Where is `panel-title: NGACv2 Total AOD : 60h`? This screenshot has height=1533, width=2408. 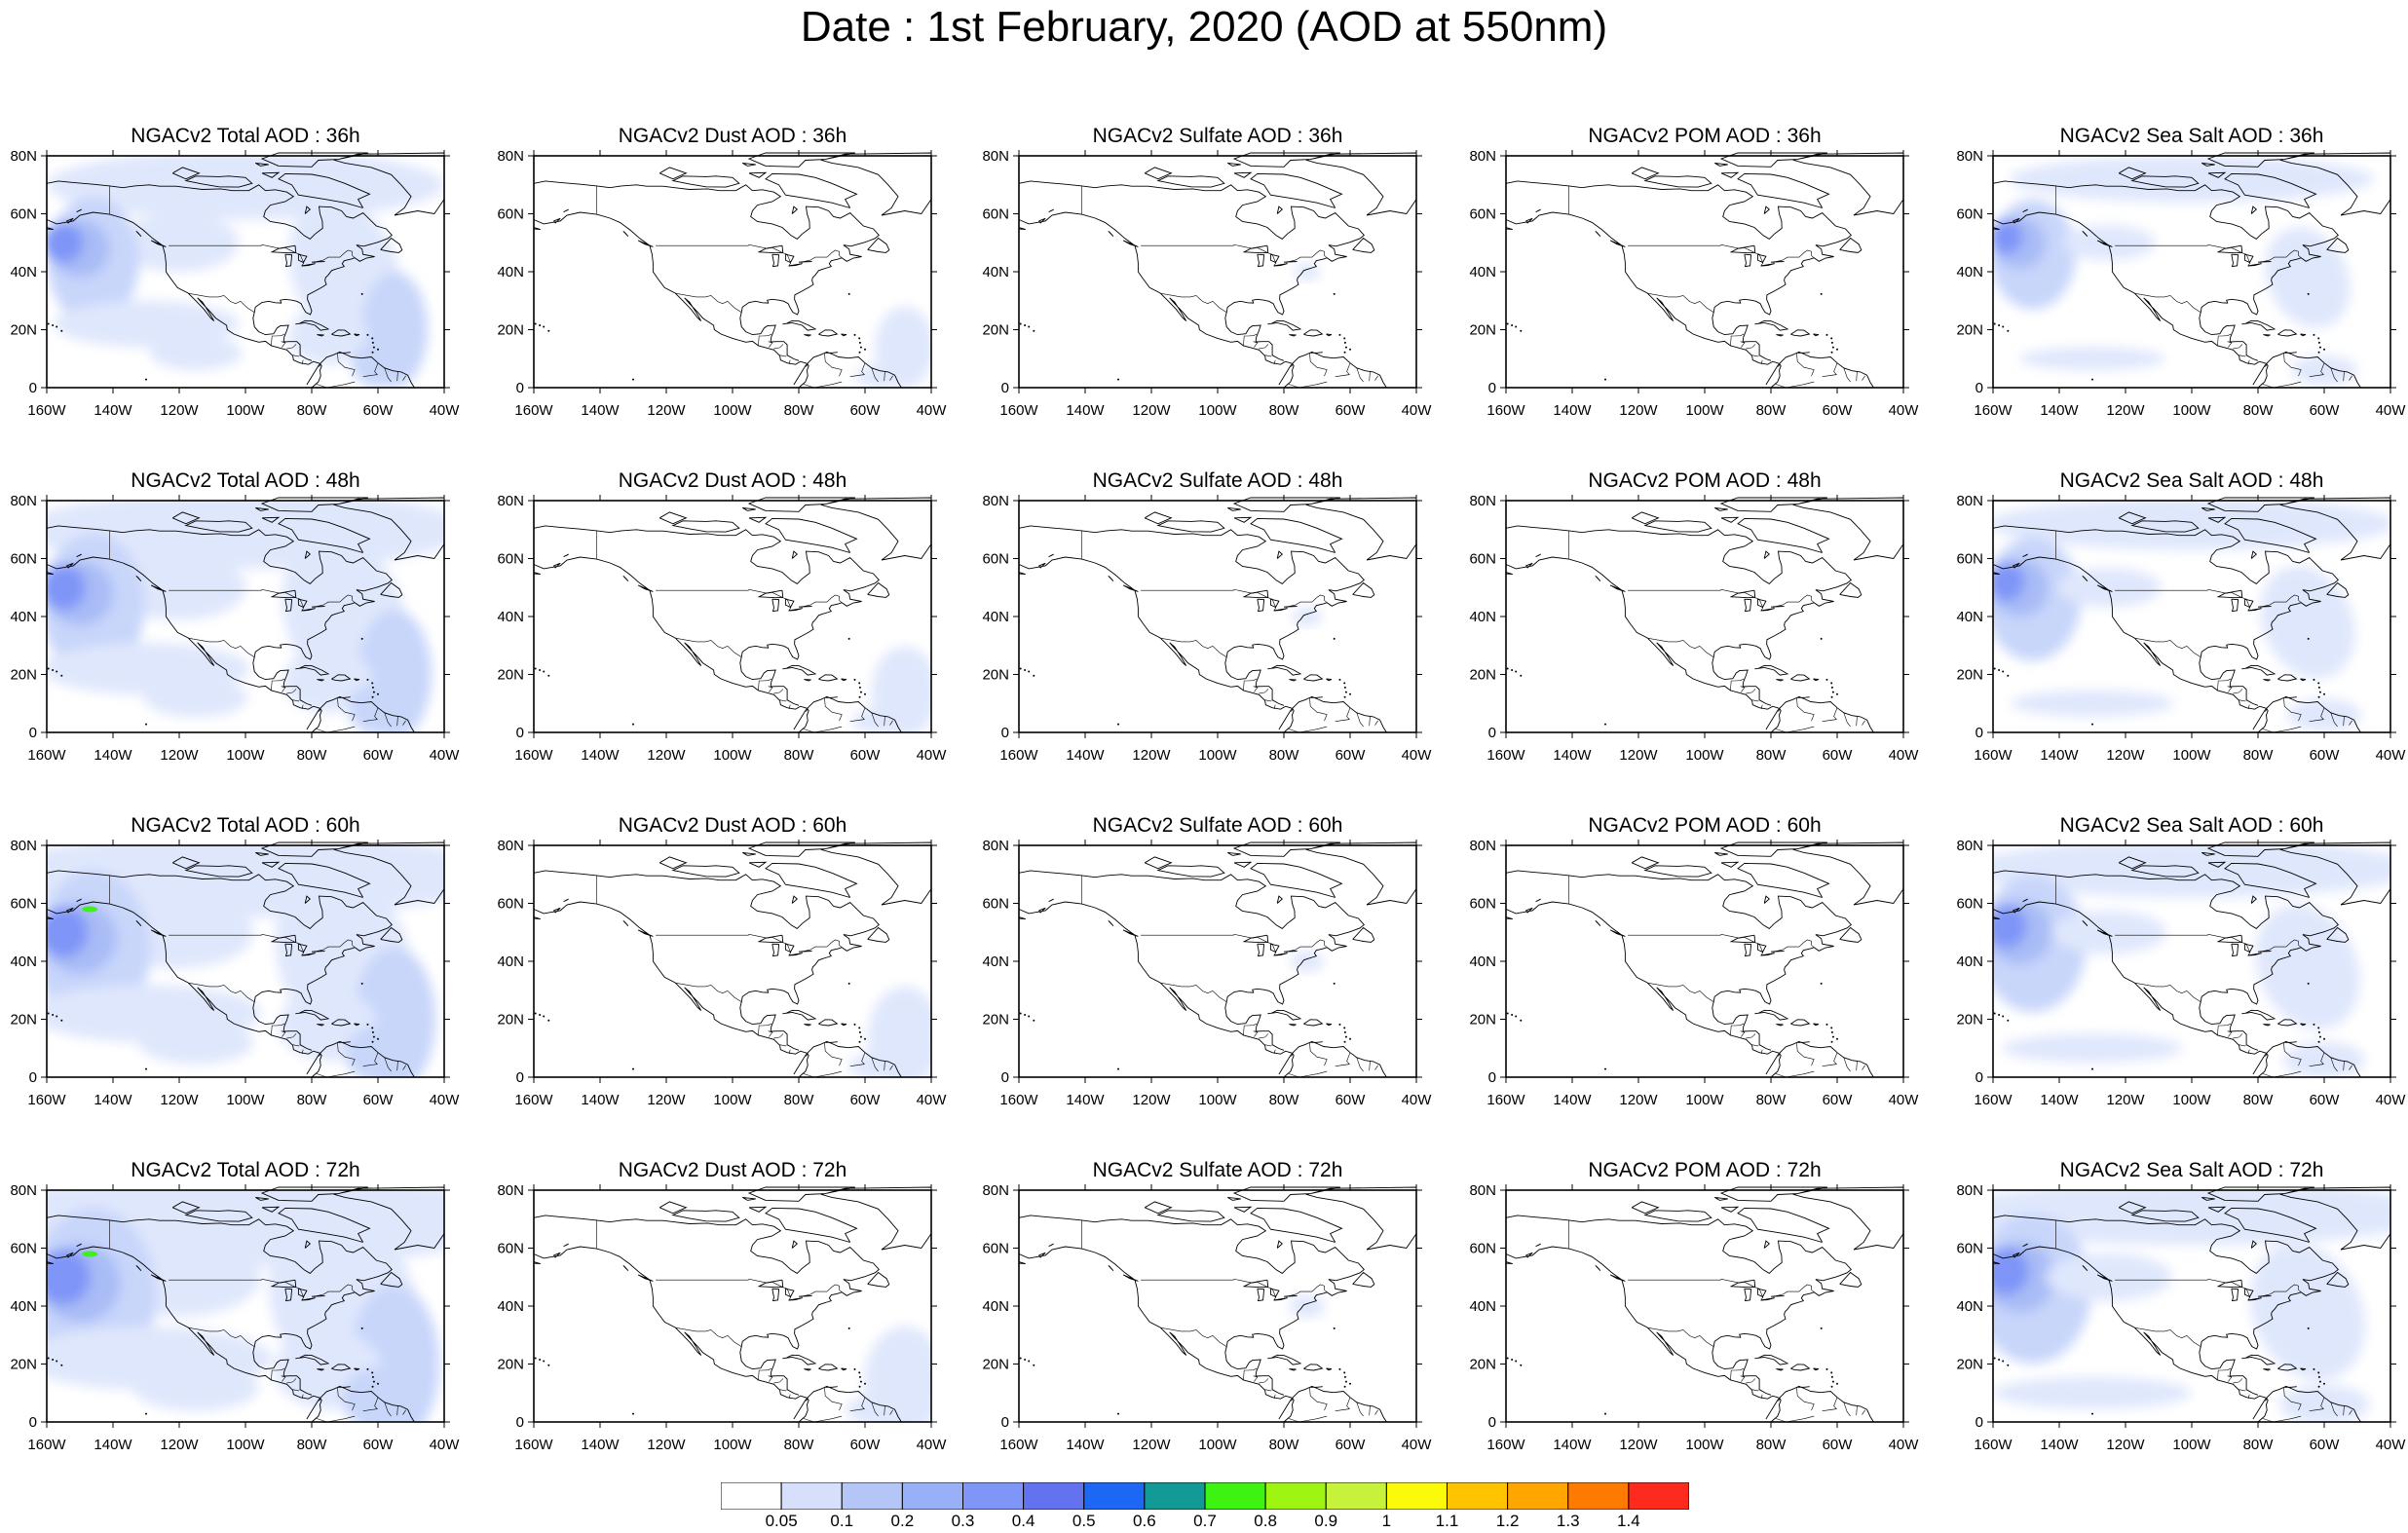 panel-title: NGACv2 Total AOD : 60h is located at coordinates (245, 825).